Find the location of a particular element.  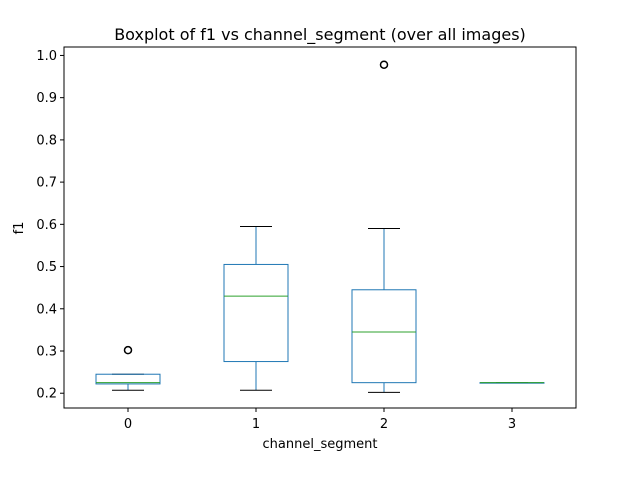

x-axis: 0 1 2 3 is located at coordinates (320, 420).